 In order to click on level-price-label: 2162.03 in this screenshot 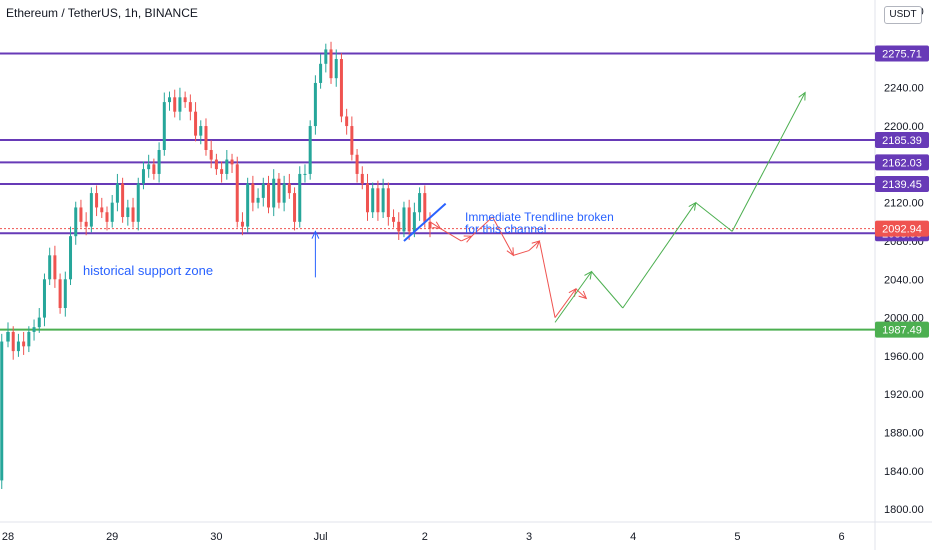, I will do `click(902, 163)`.